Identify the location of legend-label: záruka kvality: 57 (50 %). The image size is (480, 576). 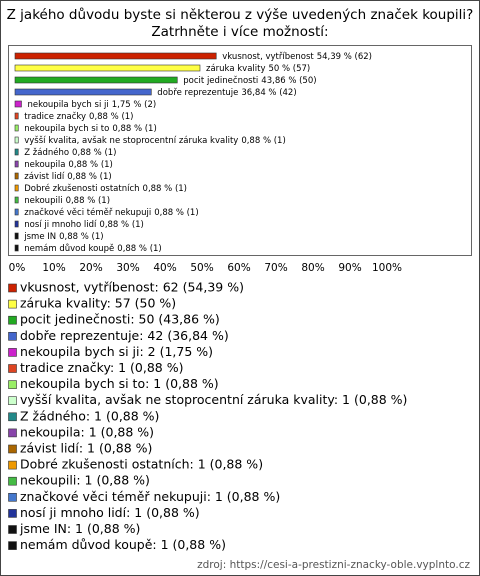
(98, 303).